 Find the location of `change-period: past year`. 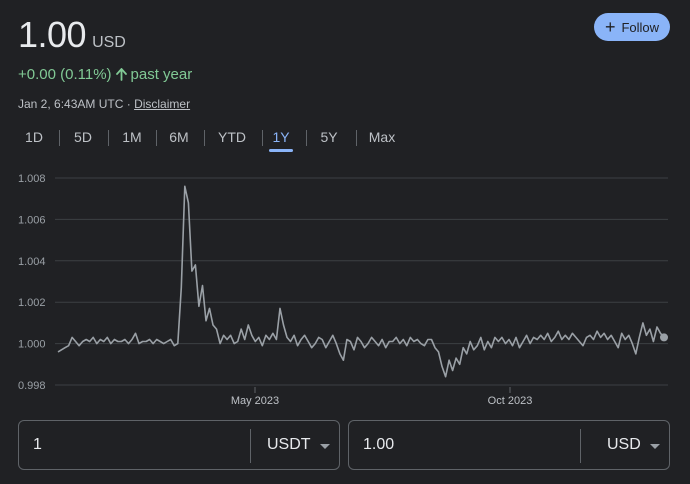

change-period: past year is located at coordinates (161, 74).